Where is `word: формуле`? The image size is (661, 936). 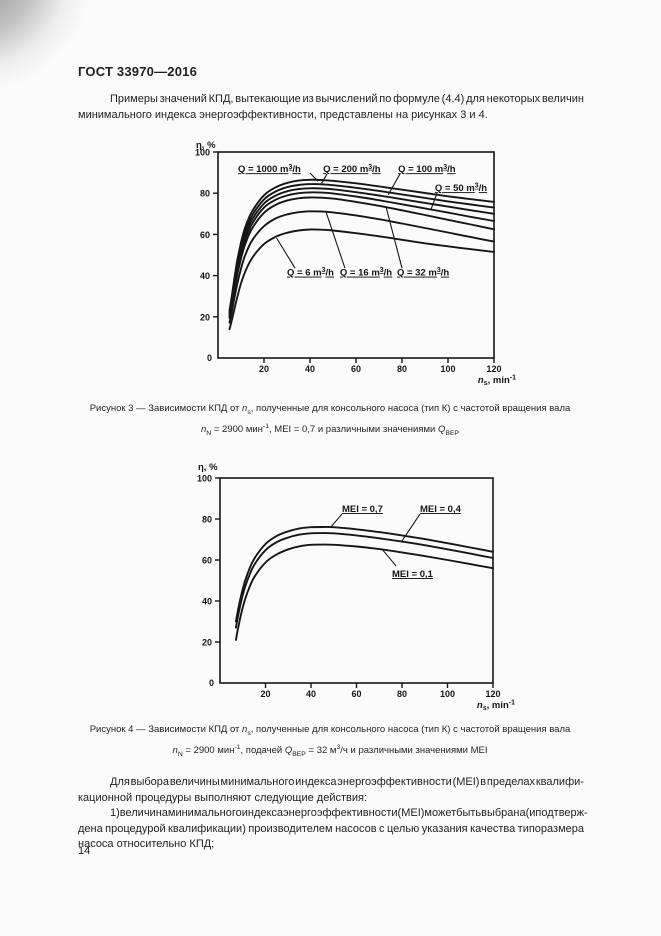
word: формуле is located at coordinates (416, 99).